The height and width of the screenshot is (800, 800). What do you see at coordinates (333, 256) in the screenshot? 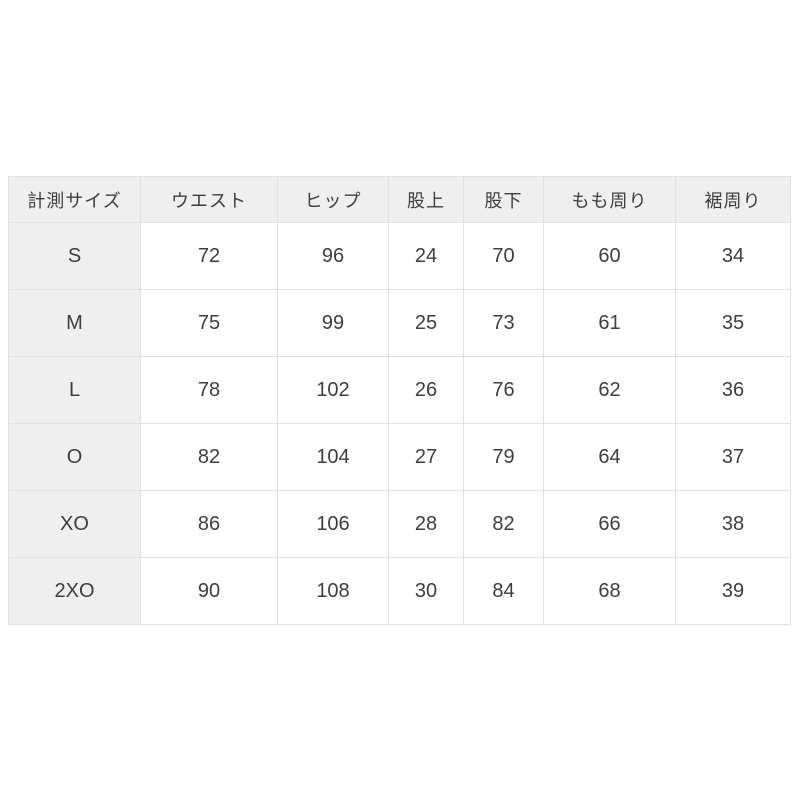
I see `value-cell: 96` at bounding box center [333, 256].